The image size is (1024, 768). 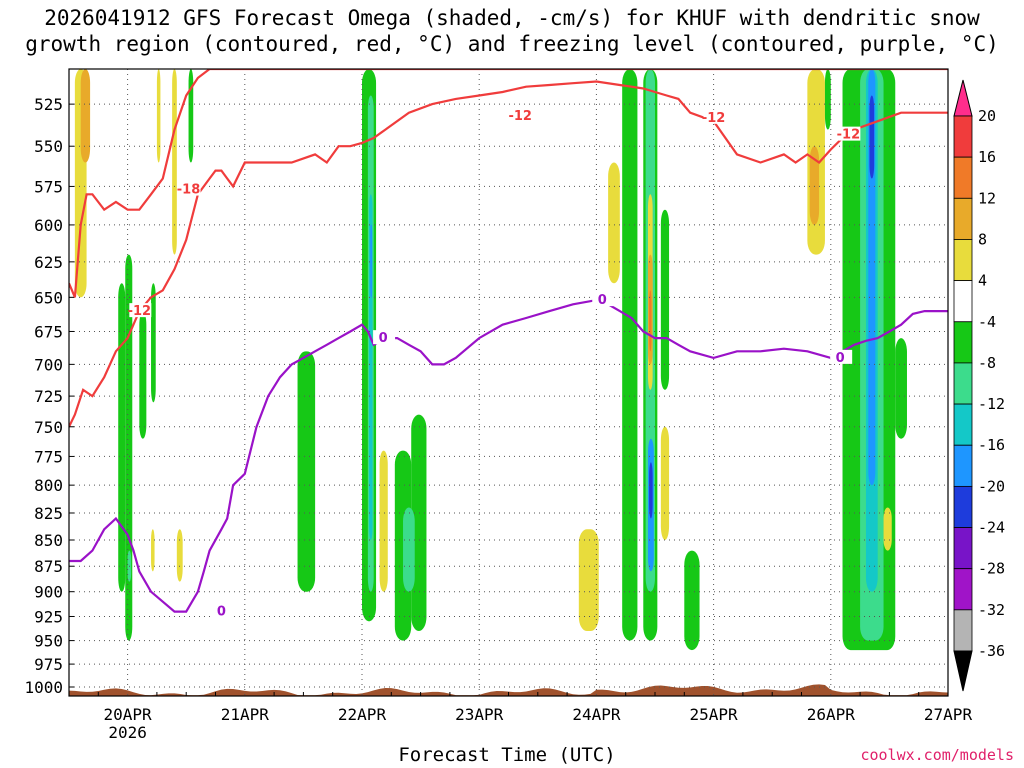 What do you see at coordinates (43, 687) in the screenshot?
I see `y-tick-label: 1000` at bounding box center [43, 687].